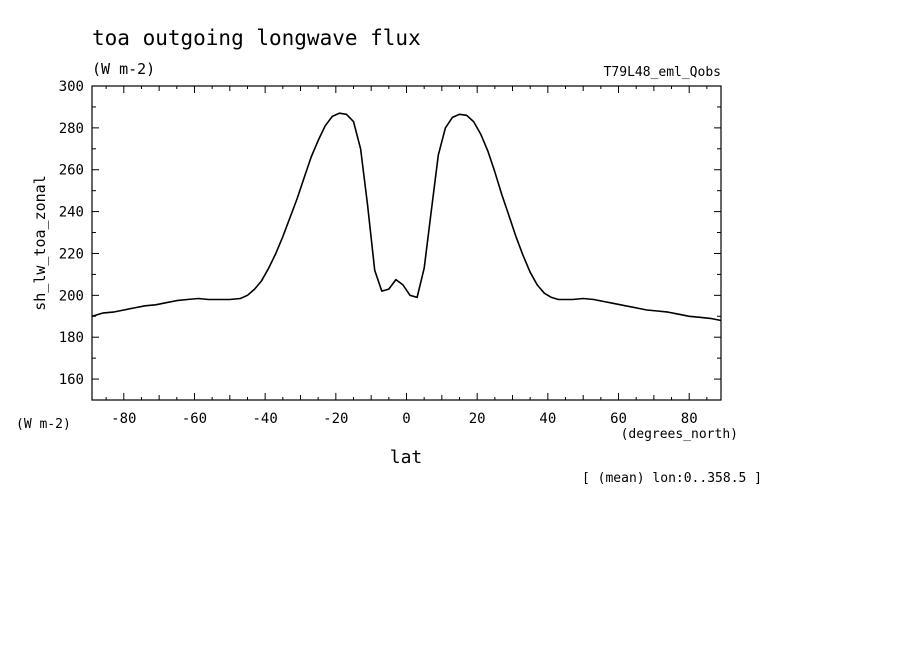 The width and height of the screenshot is (904, 654). I want to click on y-tick-label: 220, so click(71, 254).